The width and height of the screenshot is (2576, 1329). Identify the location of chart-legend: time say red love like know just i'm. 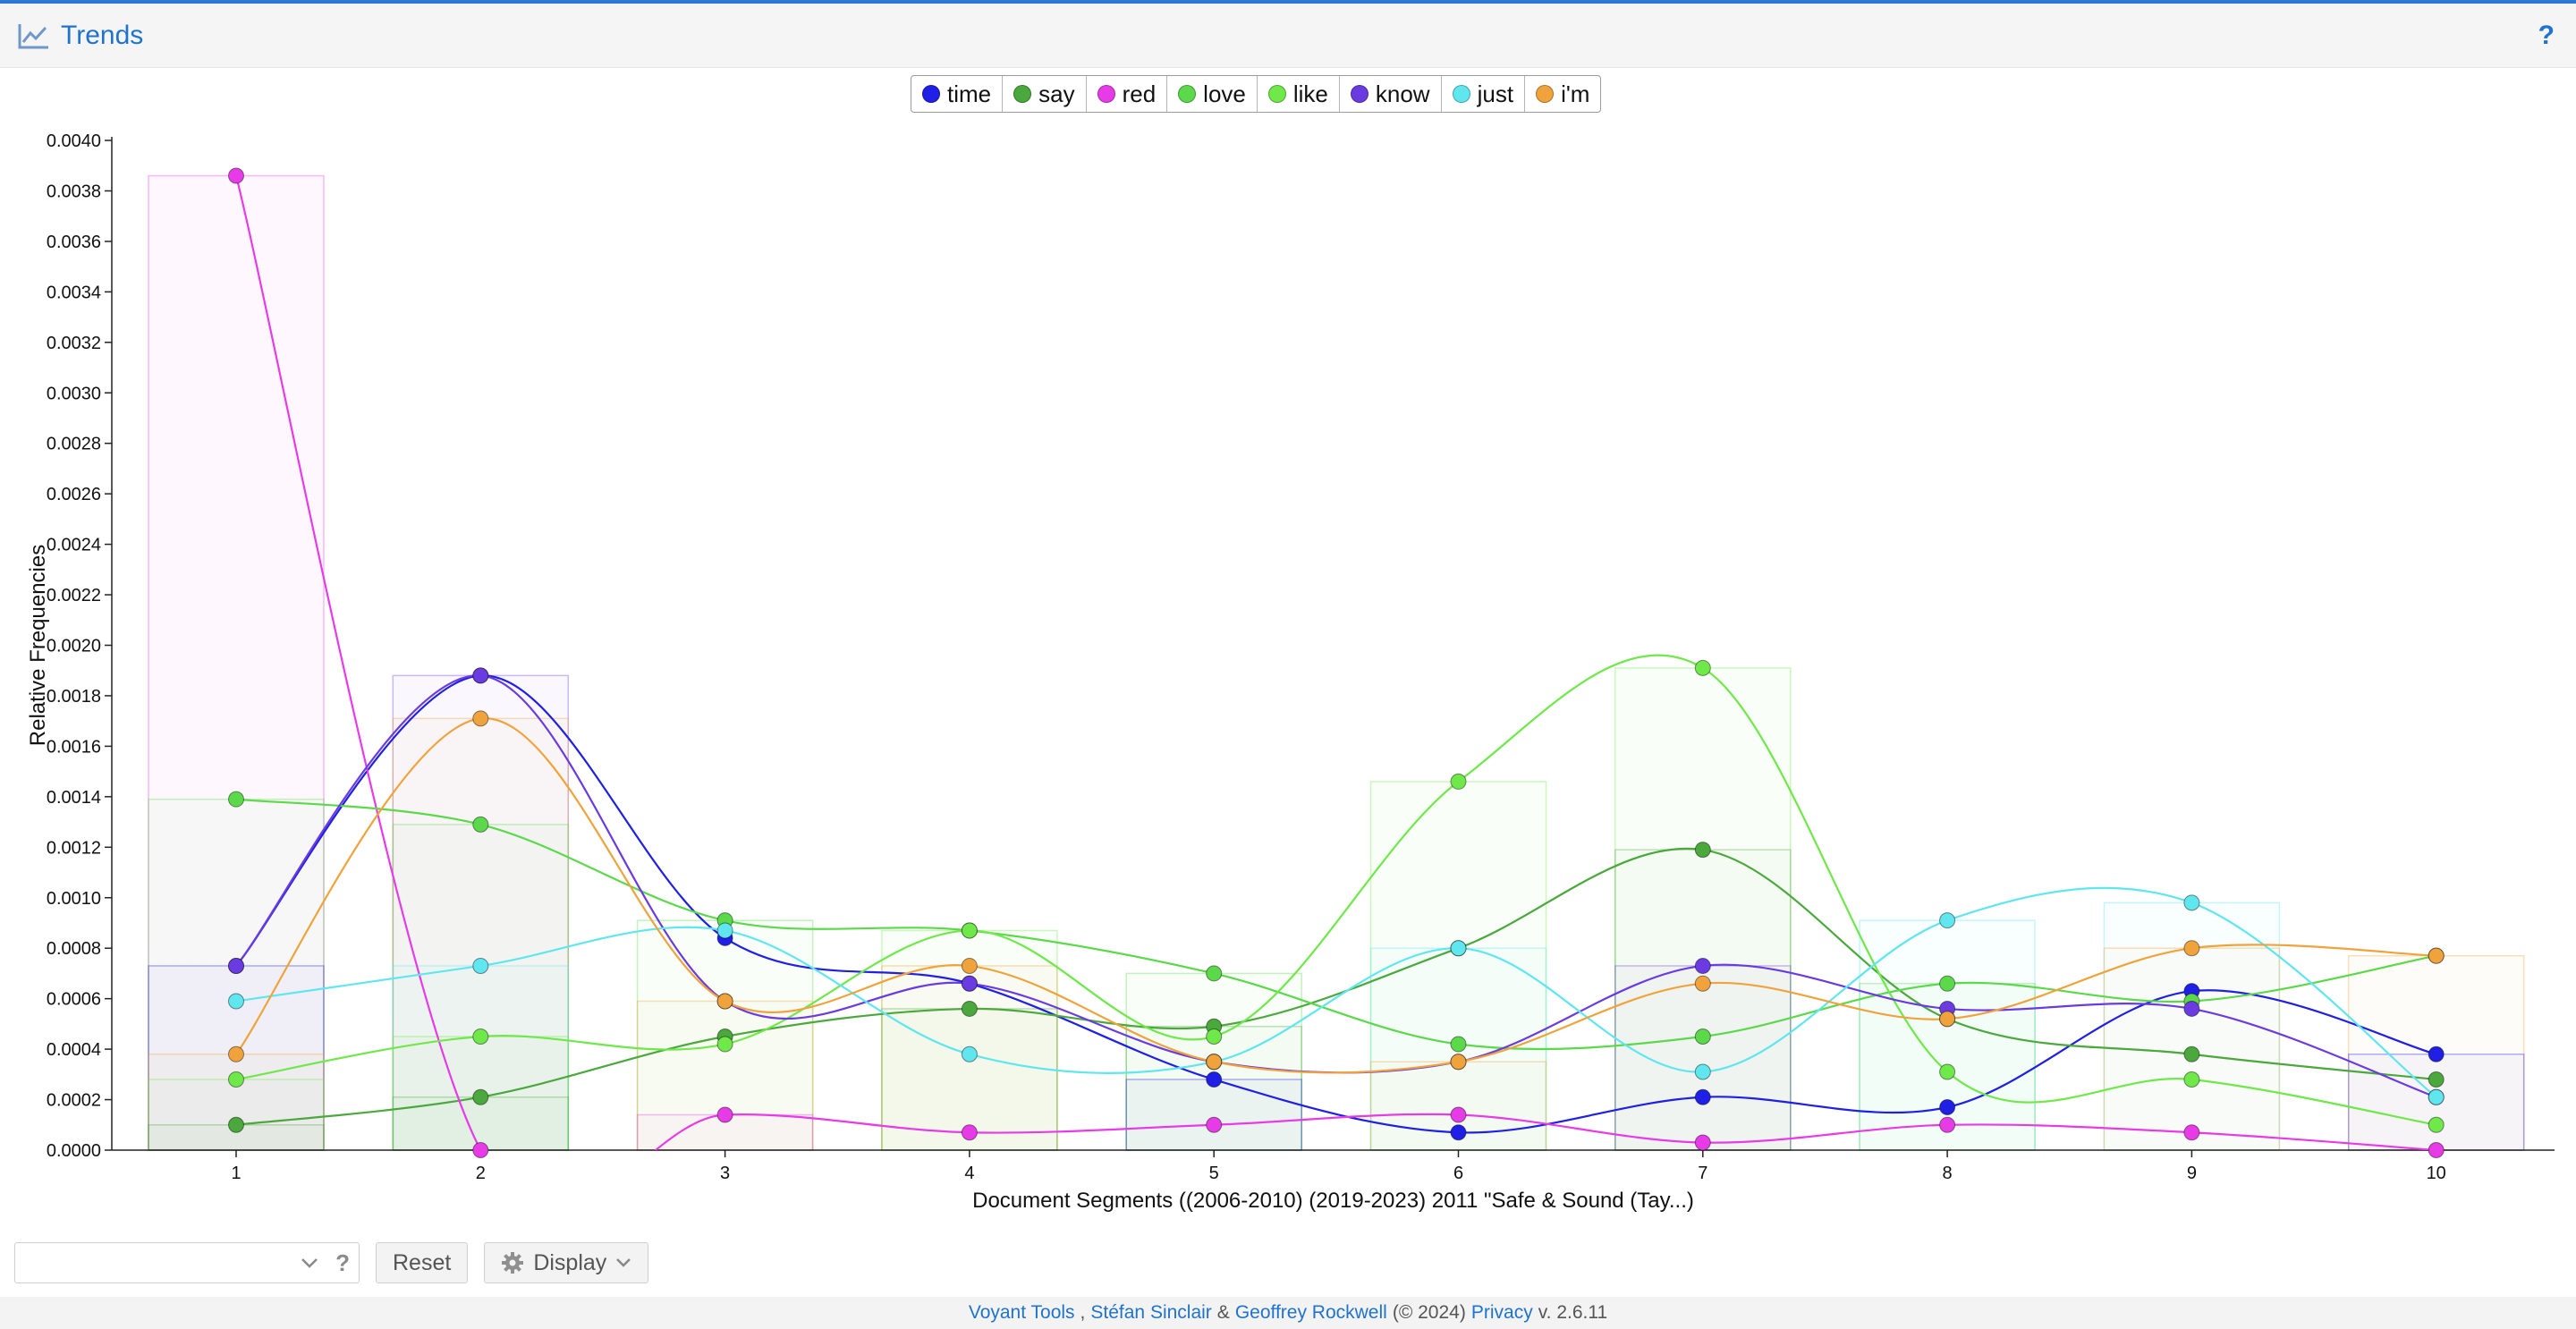
(1256, 94).